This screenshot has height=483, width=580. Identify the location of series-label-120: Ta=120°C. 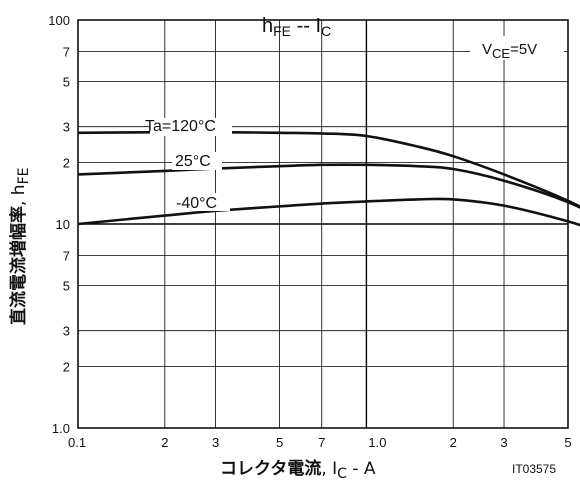
(180, 126).